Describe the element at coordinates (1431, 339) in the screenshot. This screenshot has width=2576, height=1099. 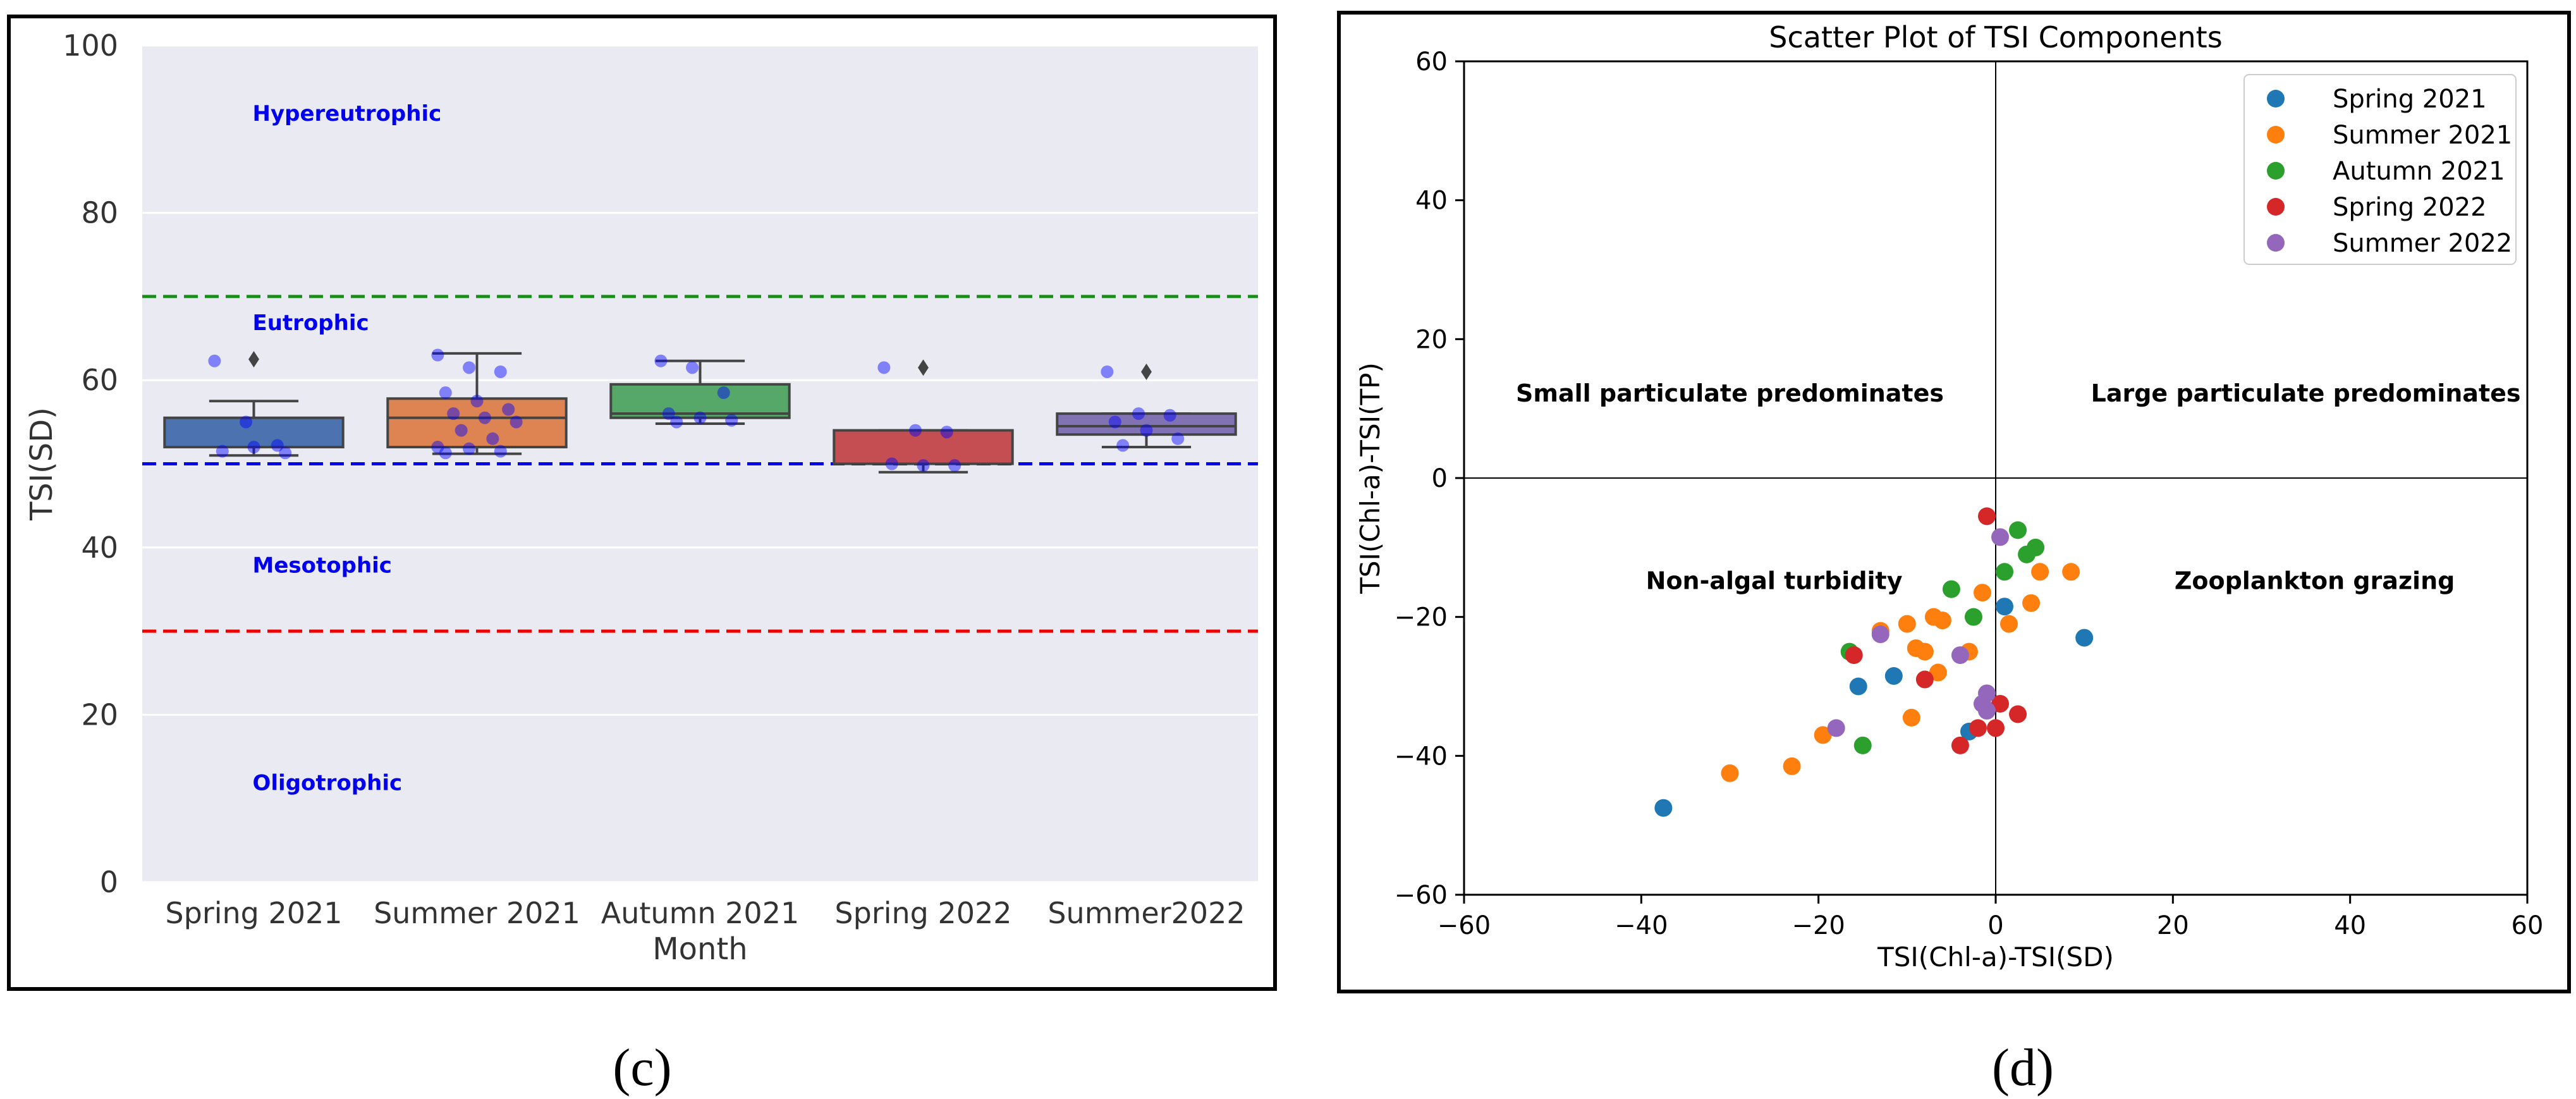
I see `y-tick-label: 20` at that location.